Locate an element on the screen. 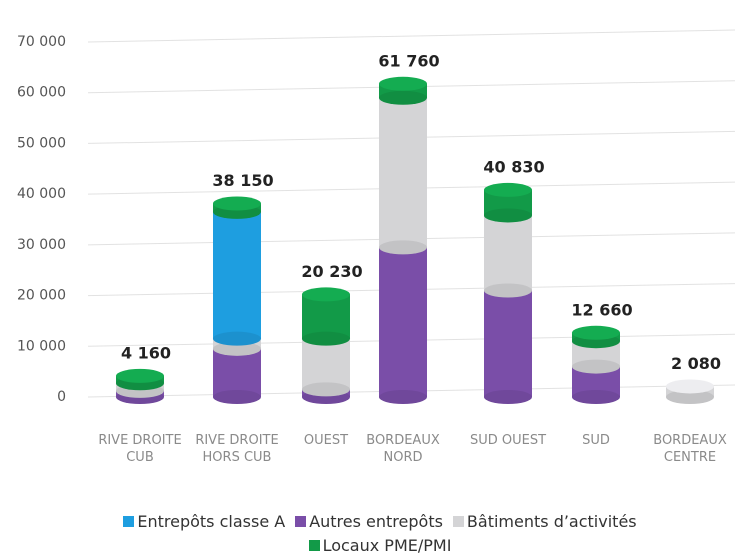 Image resolution: width=739 pixels, height=554 pixels. x-tick-label: BORDEAUX NORD is located at coordinates (403, 449).